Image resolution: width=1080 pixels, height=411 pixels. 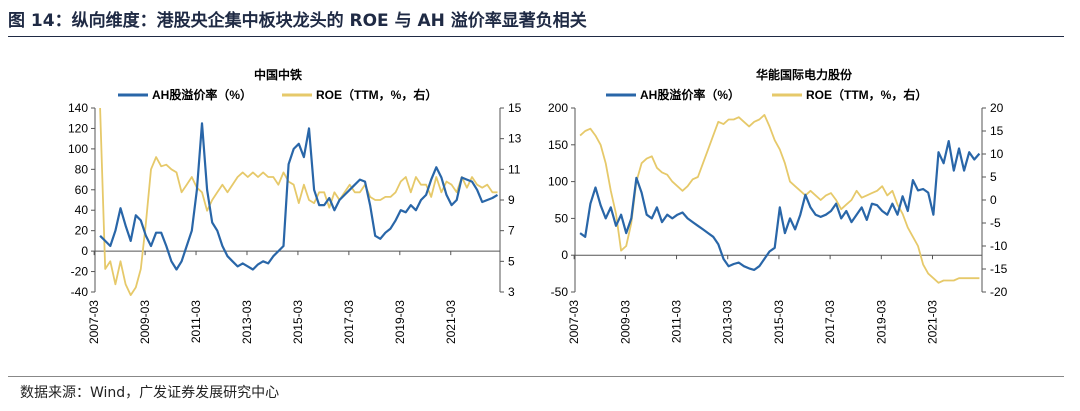 I want to click on y-right-tick-label: 7, so click(x=511, y=231).